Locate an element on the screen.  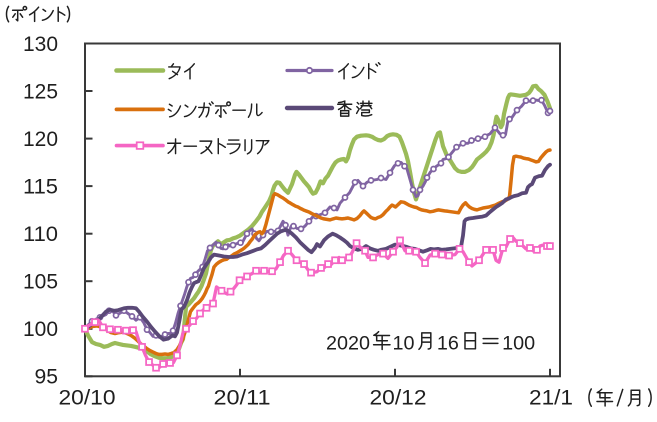
svg-text: 125 is located at coordinates (40, 91).